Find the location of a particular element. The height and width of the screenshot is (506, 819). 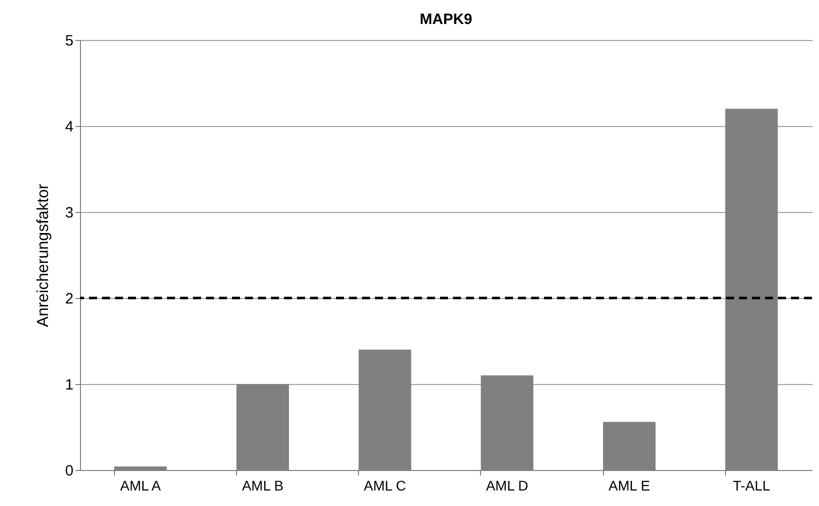

x-tick-label: AML B is located at coordinates (263, 486).